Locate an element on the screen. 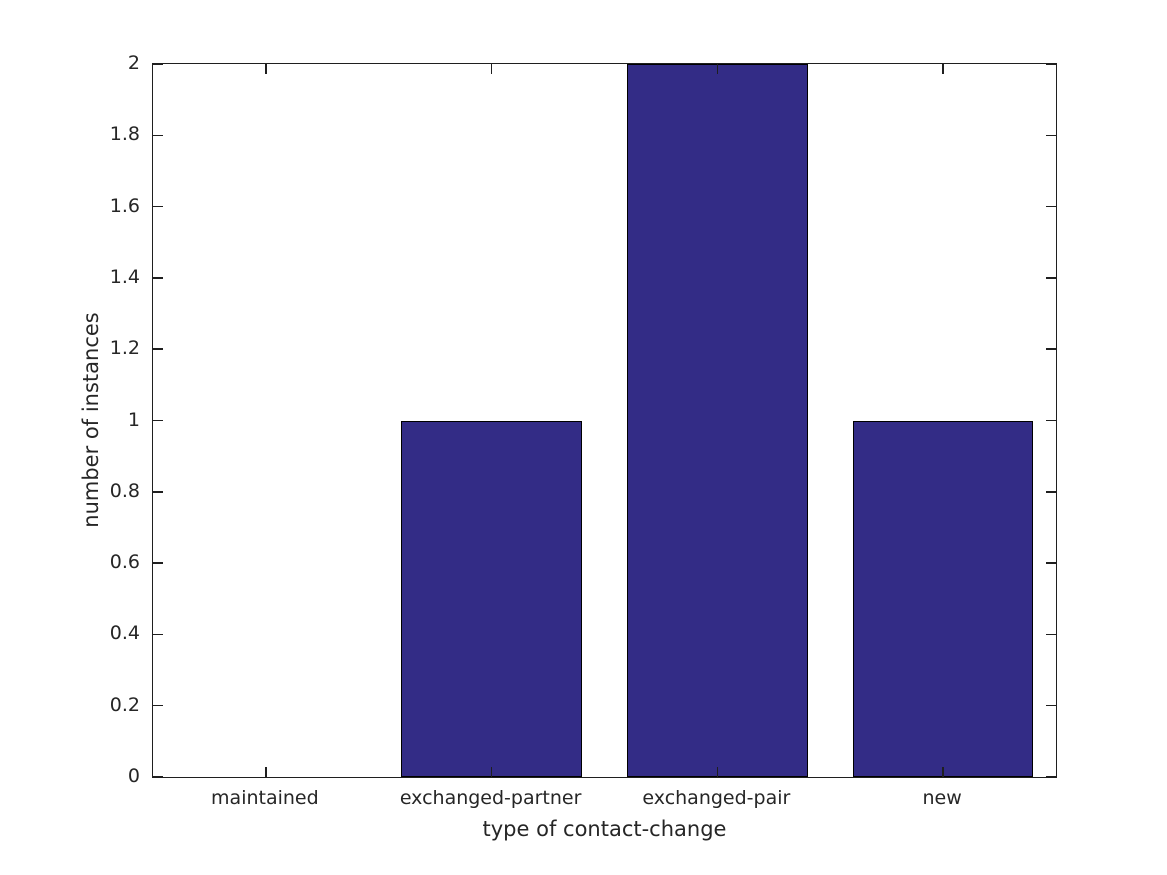 The height and width of the screenshot is (875, 1167). y-tick-label: 1.8 is located at coordinates (124, 134).